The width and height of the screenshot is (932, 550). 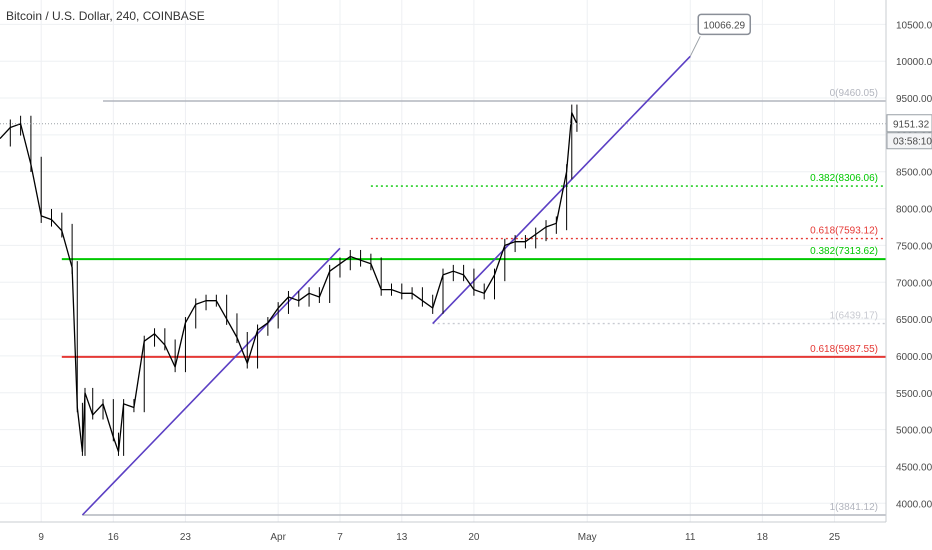 I want to click on price-tick-label: 5000.00, so click(x=914, y=431).